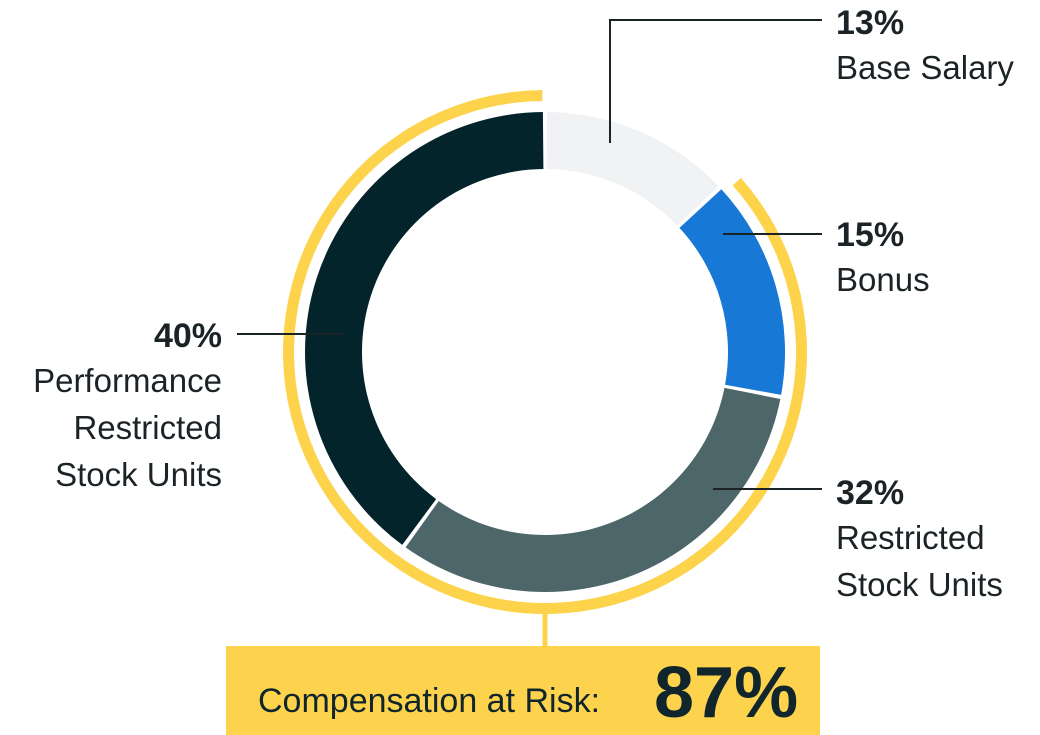 The width and height of the screenshot is (1040, 735). I want to click on compensation-at-risk-label: Compensation at Risk:, so click(429, 701).